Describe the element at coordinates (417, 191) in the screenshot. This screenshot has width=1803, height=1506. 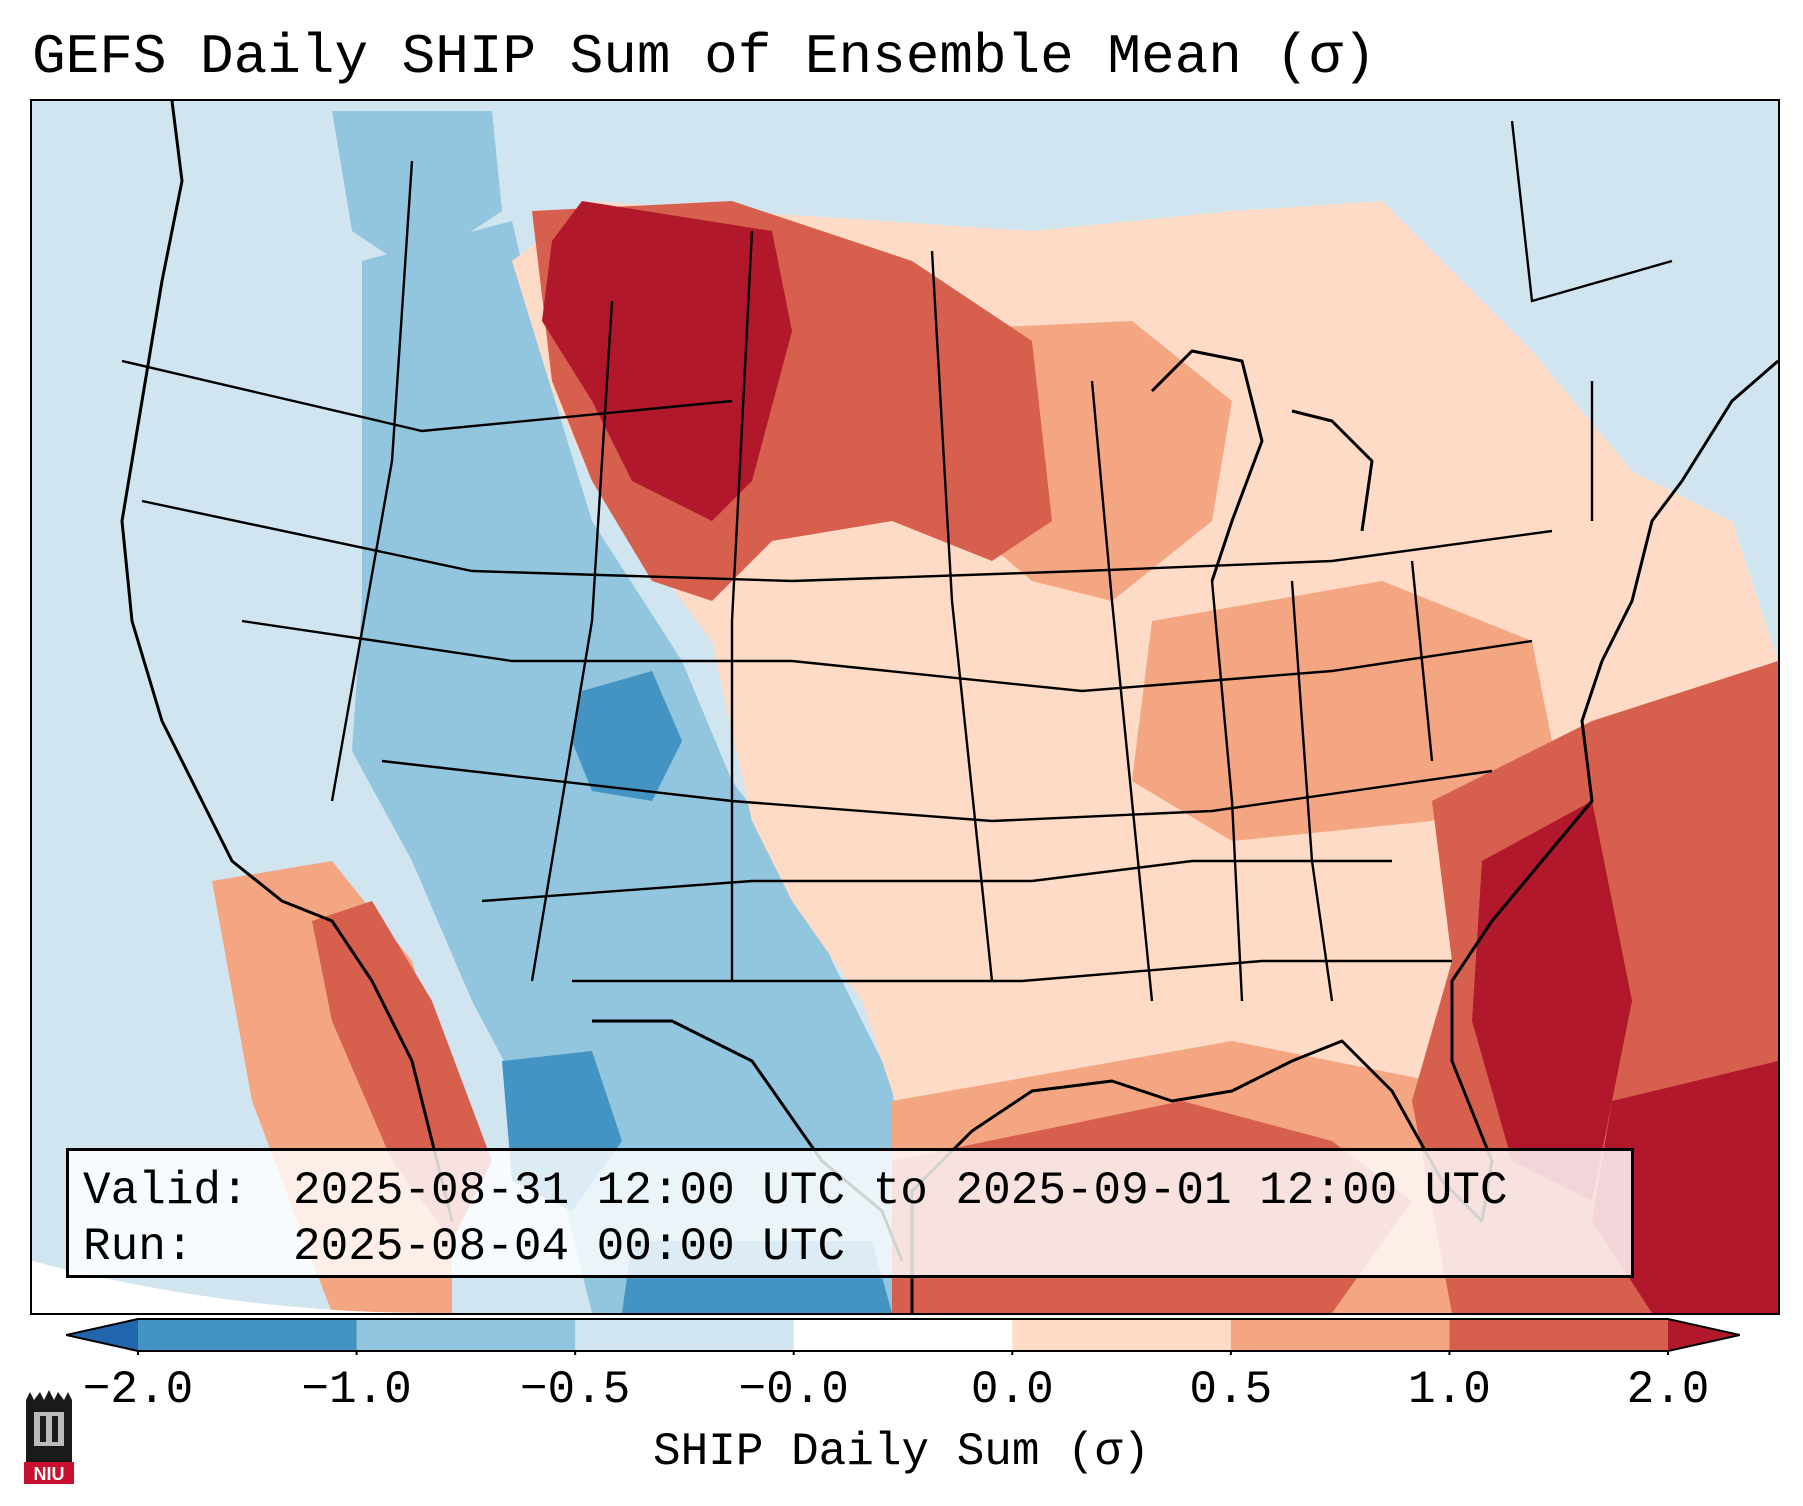
I see `blue-anomaly-northwest` at that location.